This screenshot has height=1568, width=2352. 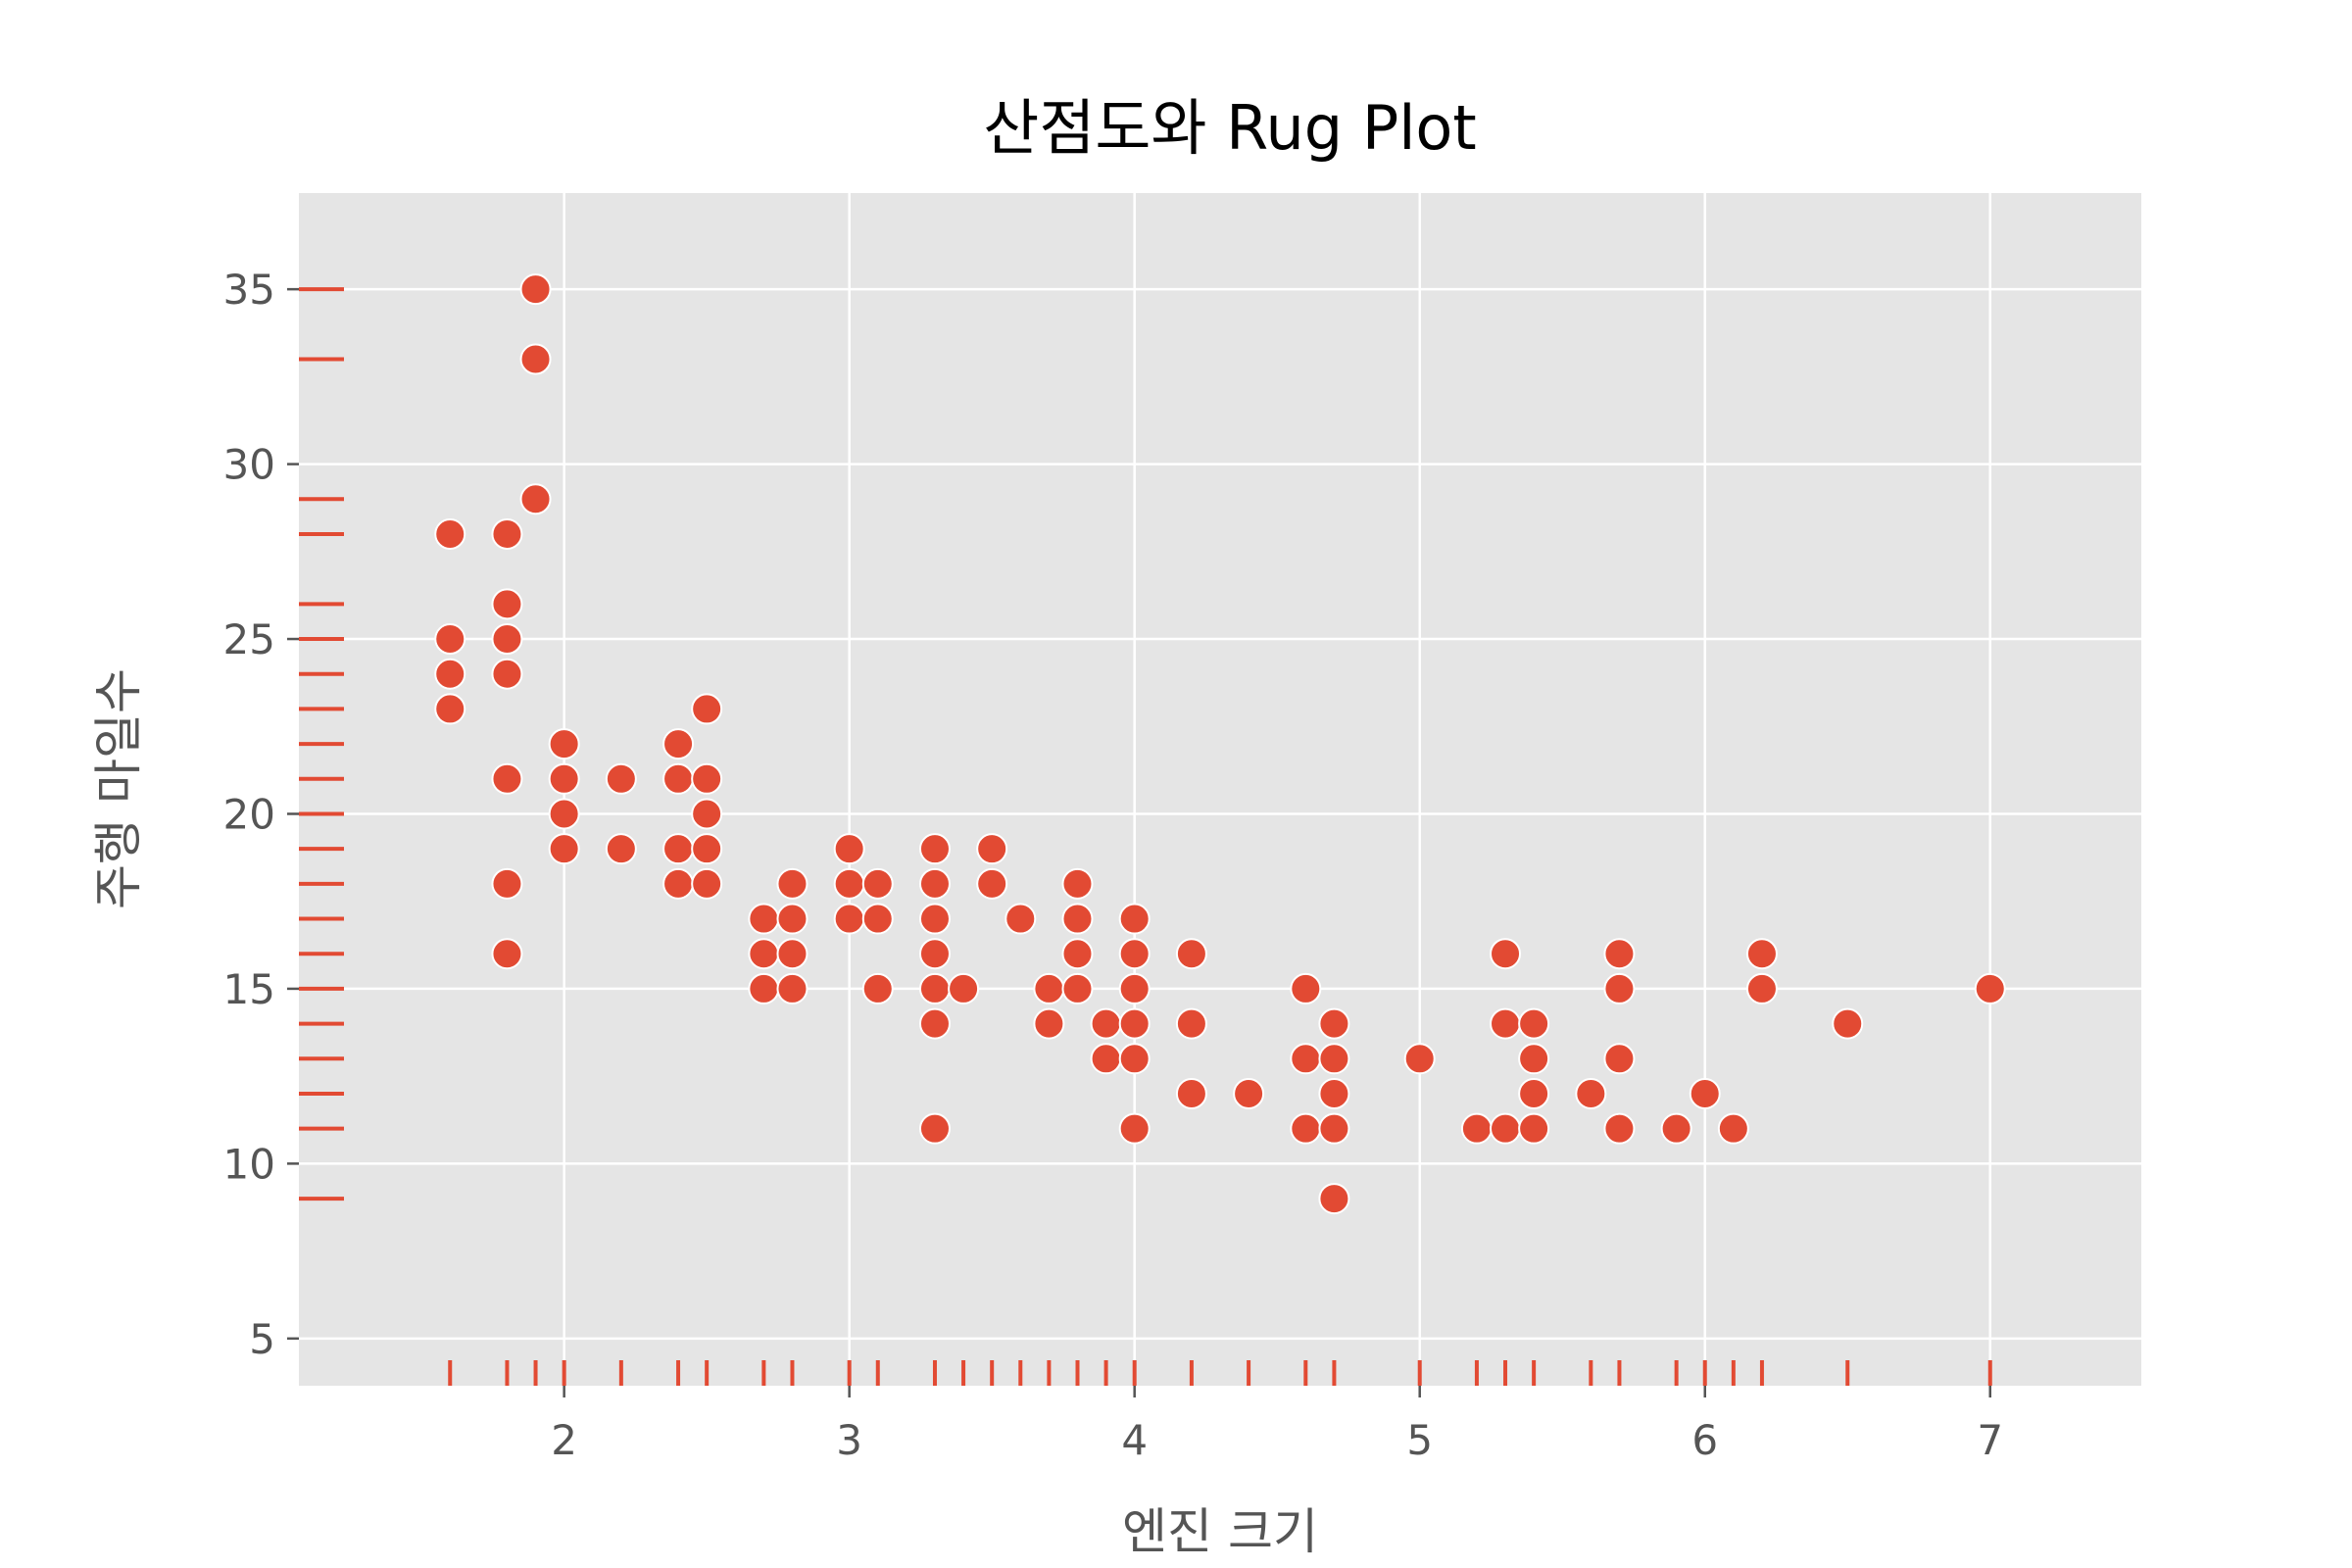 I want to click on x-tick-label: 4, so click(x=1134, y=1440).